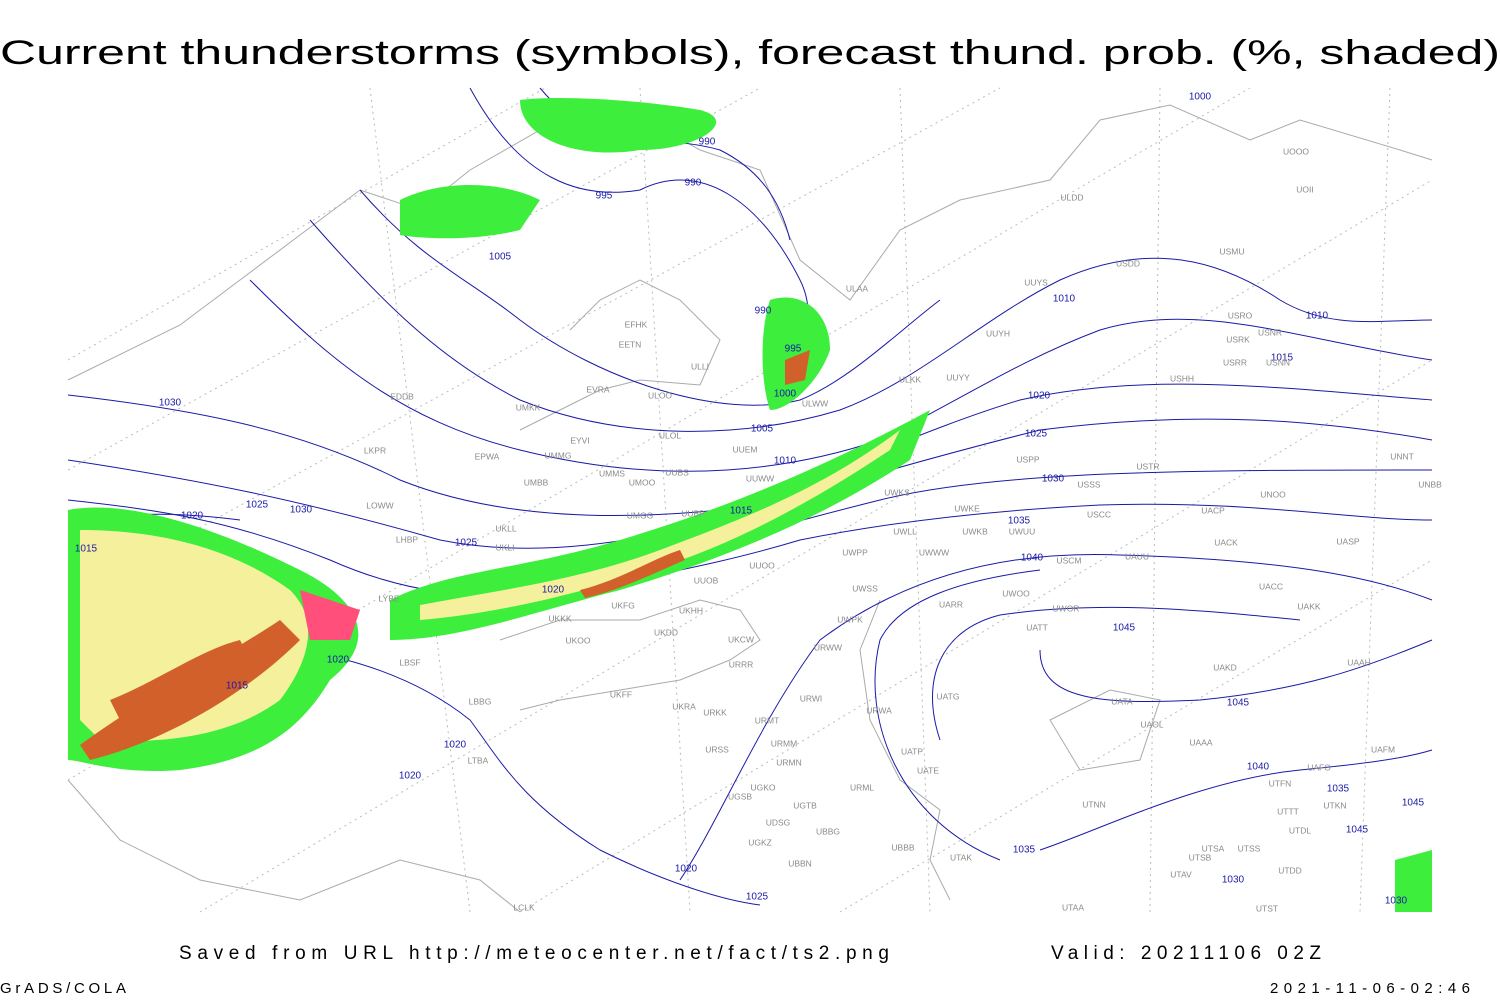  What do you see at coordinates (1271, 586) in the screenshot?
I see `station-code: UACC` at bounding box center [1271, 586].